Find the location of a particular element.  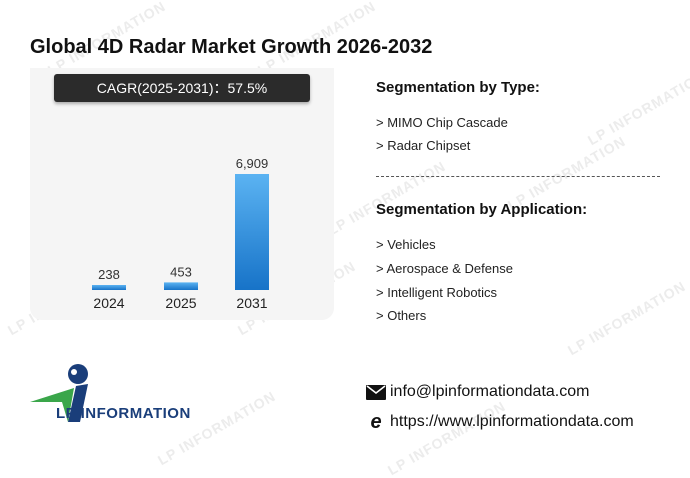

bar-chart: 238 2024 453 2025 6,909 2031 is located at coordinates (180, 233).